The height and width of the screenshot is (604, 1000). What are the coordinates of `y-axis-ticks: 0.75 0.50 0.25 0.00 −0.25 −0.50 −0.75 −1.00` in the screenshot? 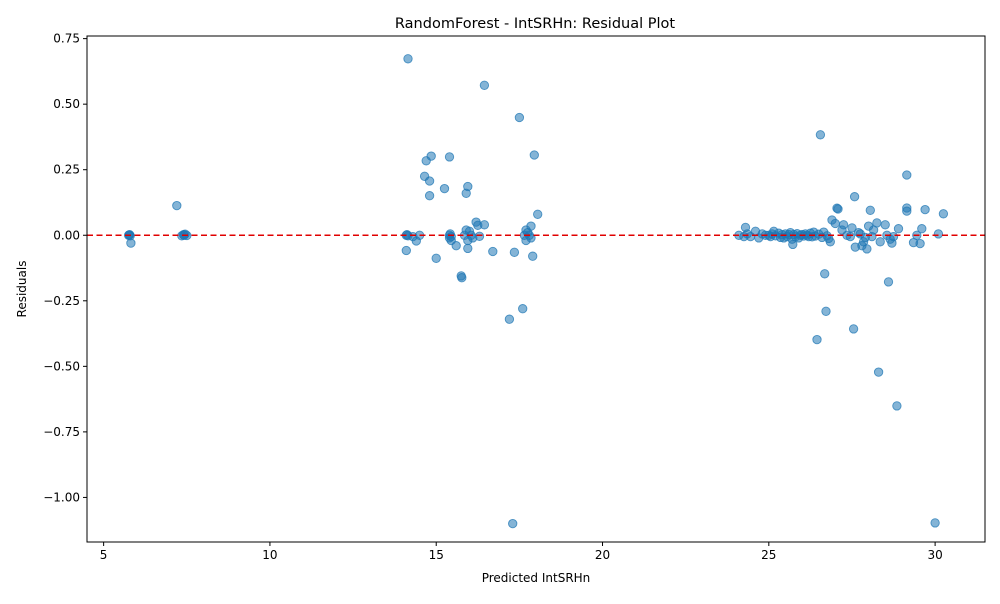 It's located at (65, 268).